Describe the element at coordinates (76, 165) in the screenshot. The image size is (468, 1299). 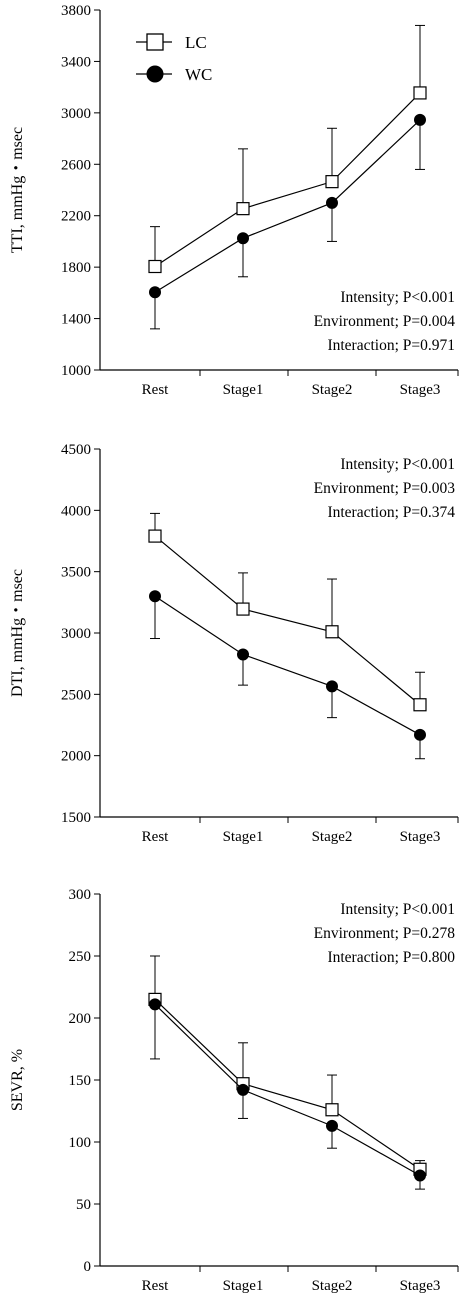
I see `y-tick-label: 2600` at that location.